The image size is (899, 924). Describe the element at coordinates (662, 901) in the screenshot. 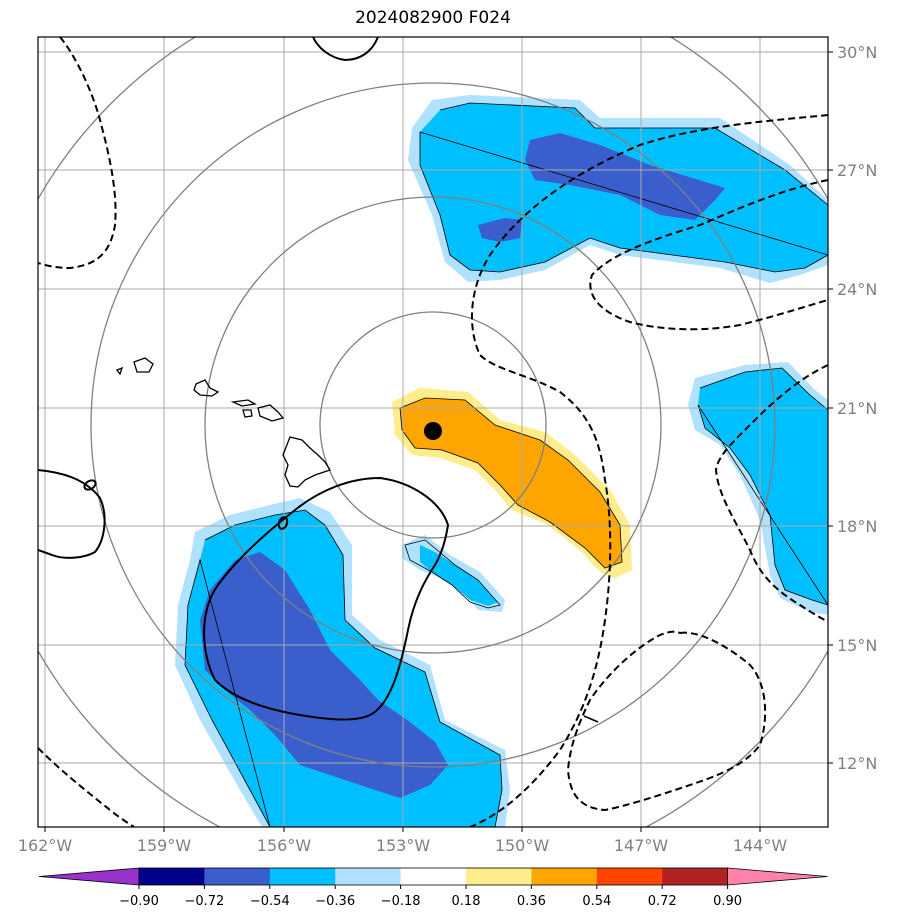

I see `colorbar-tick-label: 0.72` at that location.